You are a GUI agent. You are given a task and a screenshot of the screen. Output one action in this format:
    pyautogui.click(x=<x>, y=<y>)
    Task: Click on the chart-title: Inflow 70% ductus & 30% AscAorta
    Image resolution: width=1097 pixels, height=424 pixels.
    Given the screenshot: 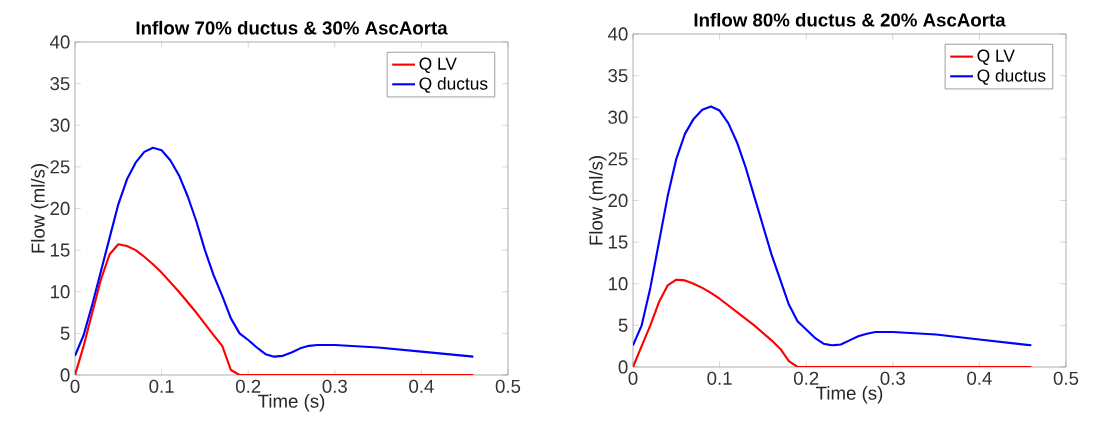 What is the action you would take?
    pyautogui.click(x=292, y=27)
    